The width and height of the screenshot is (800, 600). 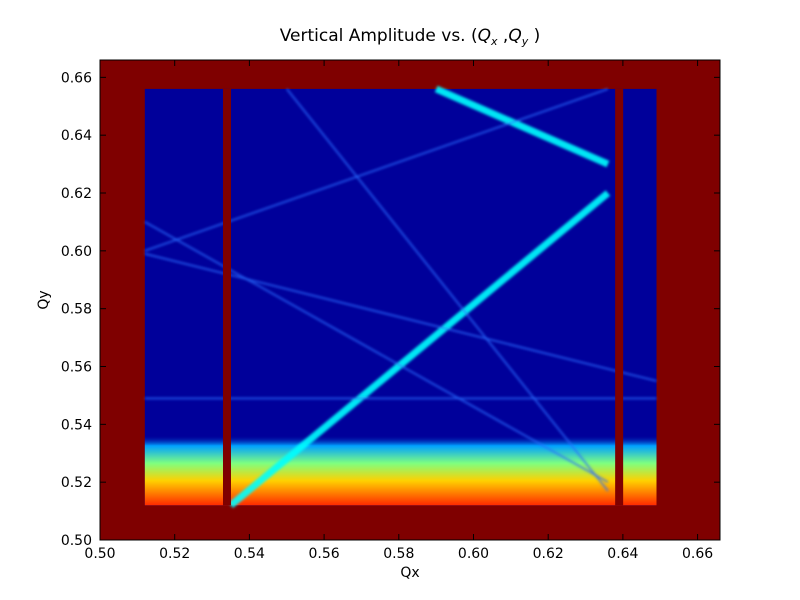 What do you see at coordinates (174, 554) in the screenshot?
I see `x-tick-label: 0.52` at bounding box center [174, 554].